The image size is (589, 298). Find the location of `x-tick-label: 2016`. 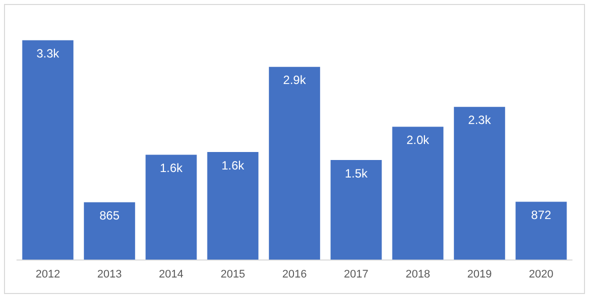

x-tick-label: 2016 is located at coordinates (294, 274).